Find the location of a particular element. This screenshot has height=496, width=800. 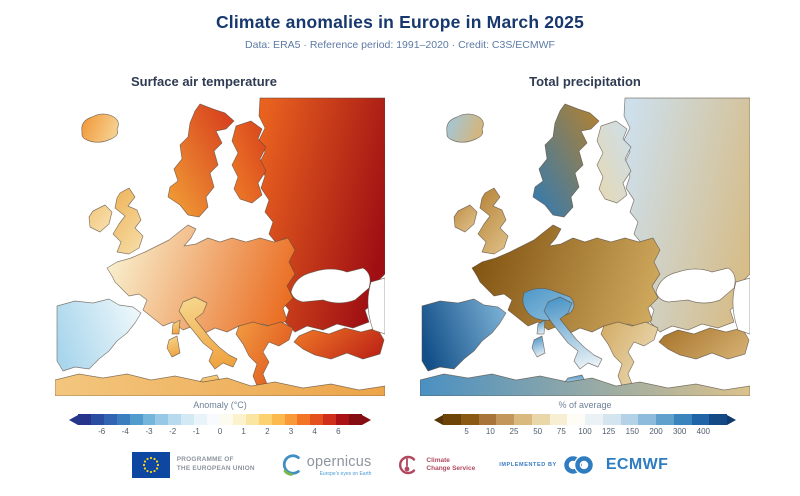

eu-programme-logo: PROGRAMME OF THE EUROPEAN UNION is located at coordinates (193, 465).